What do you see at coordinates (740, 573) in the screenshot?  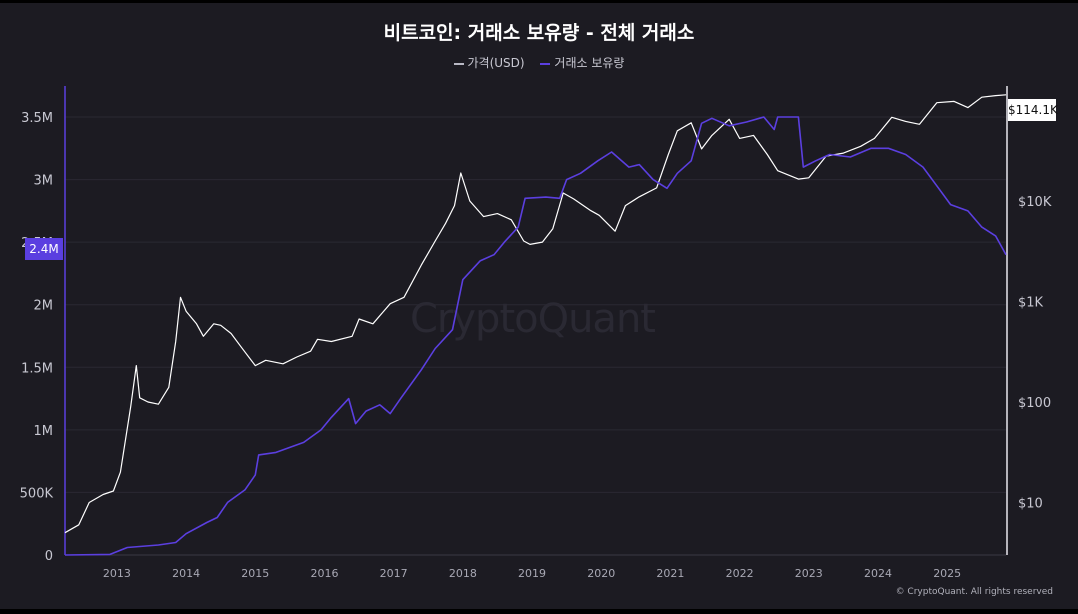 I see `x-tick-2022: 2022` at bounding box center [740, 573].